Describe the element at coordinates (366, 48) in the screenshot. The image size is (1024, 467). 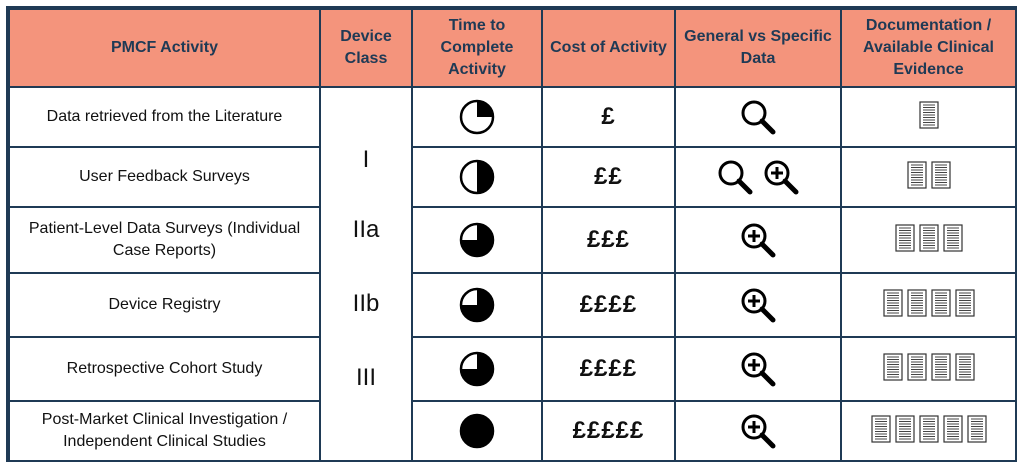
I see `header-device-class: Device Class` at that location.